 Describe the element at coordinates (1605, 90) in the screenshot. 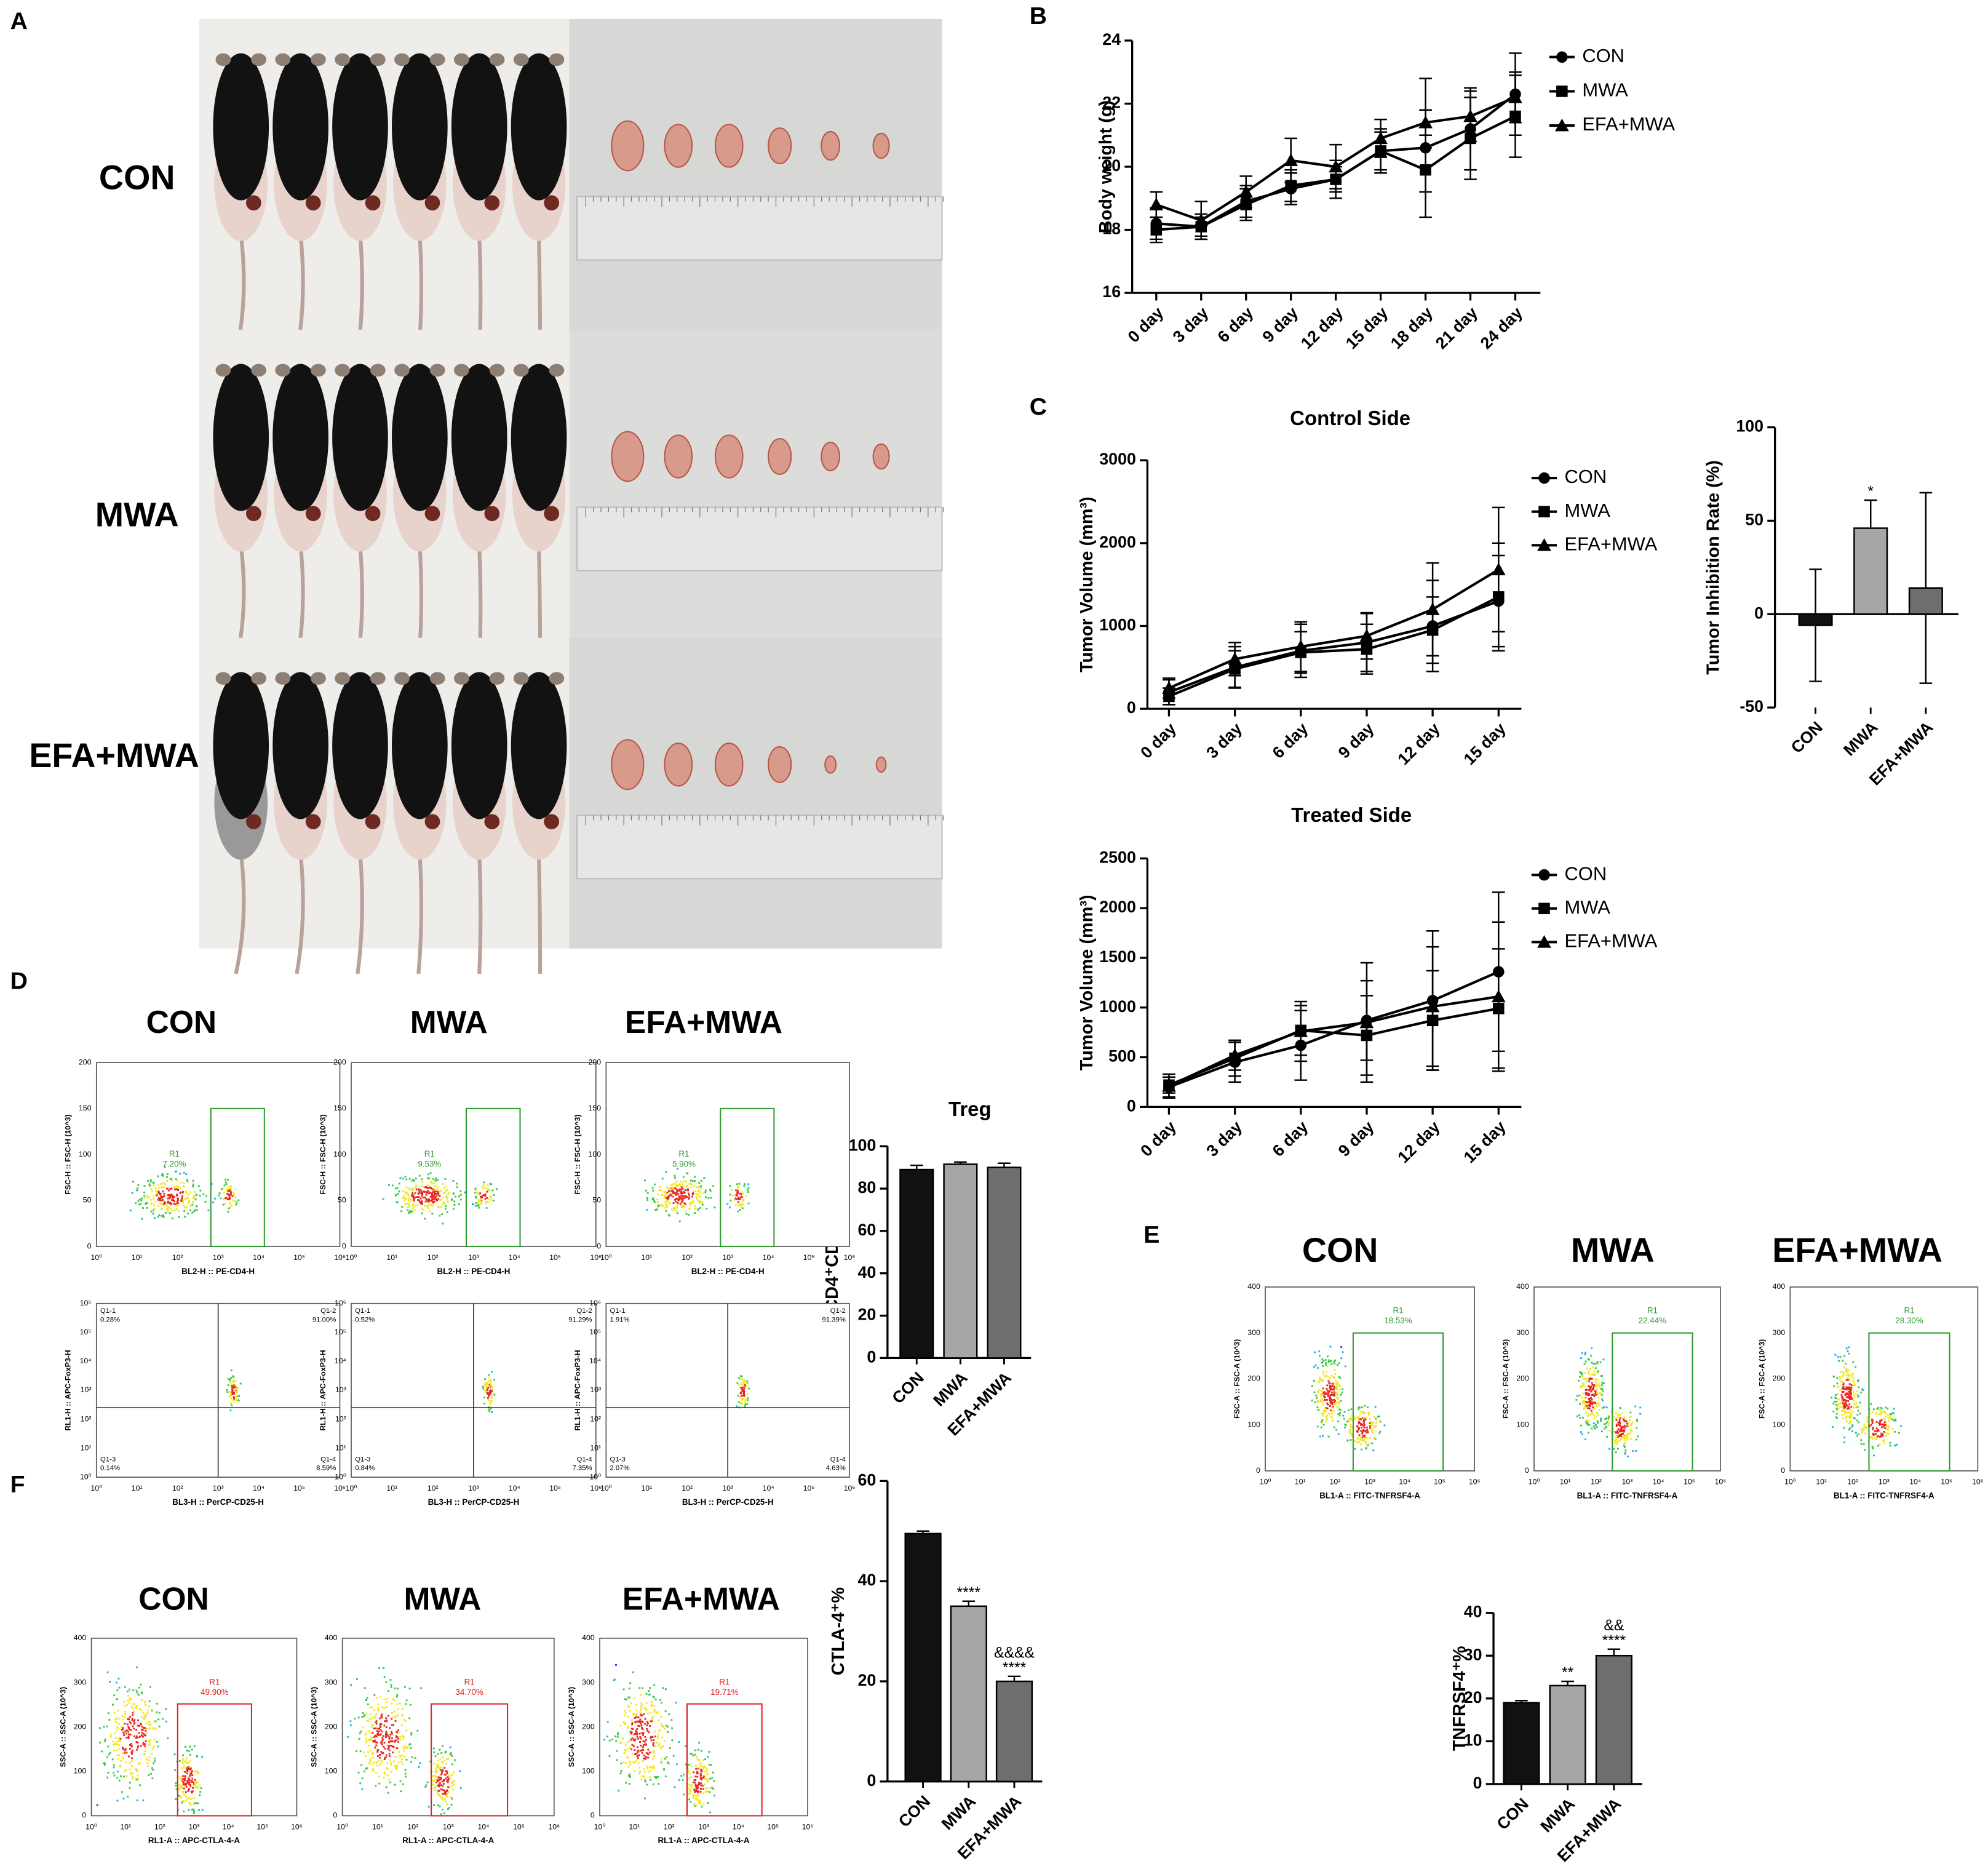

I see `legend-label: MWA` at that location.